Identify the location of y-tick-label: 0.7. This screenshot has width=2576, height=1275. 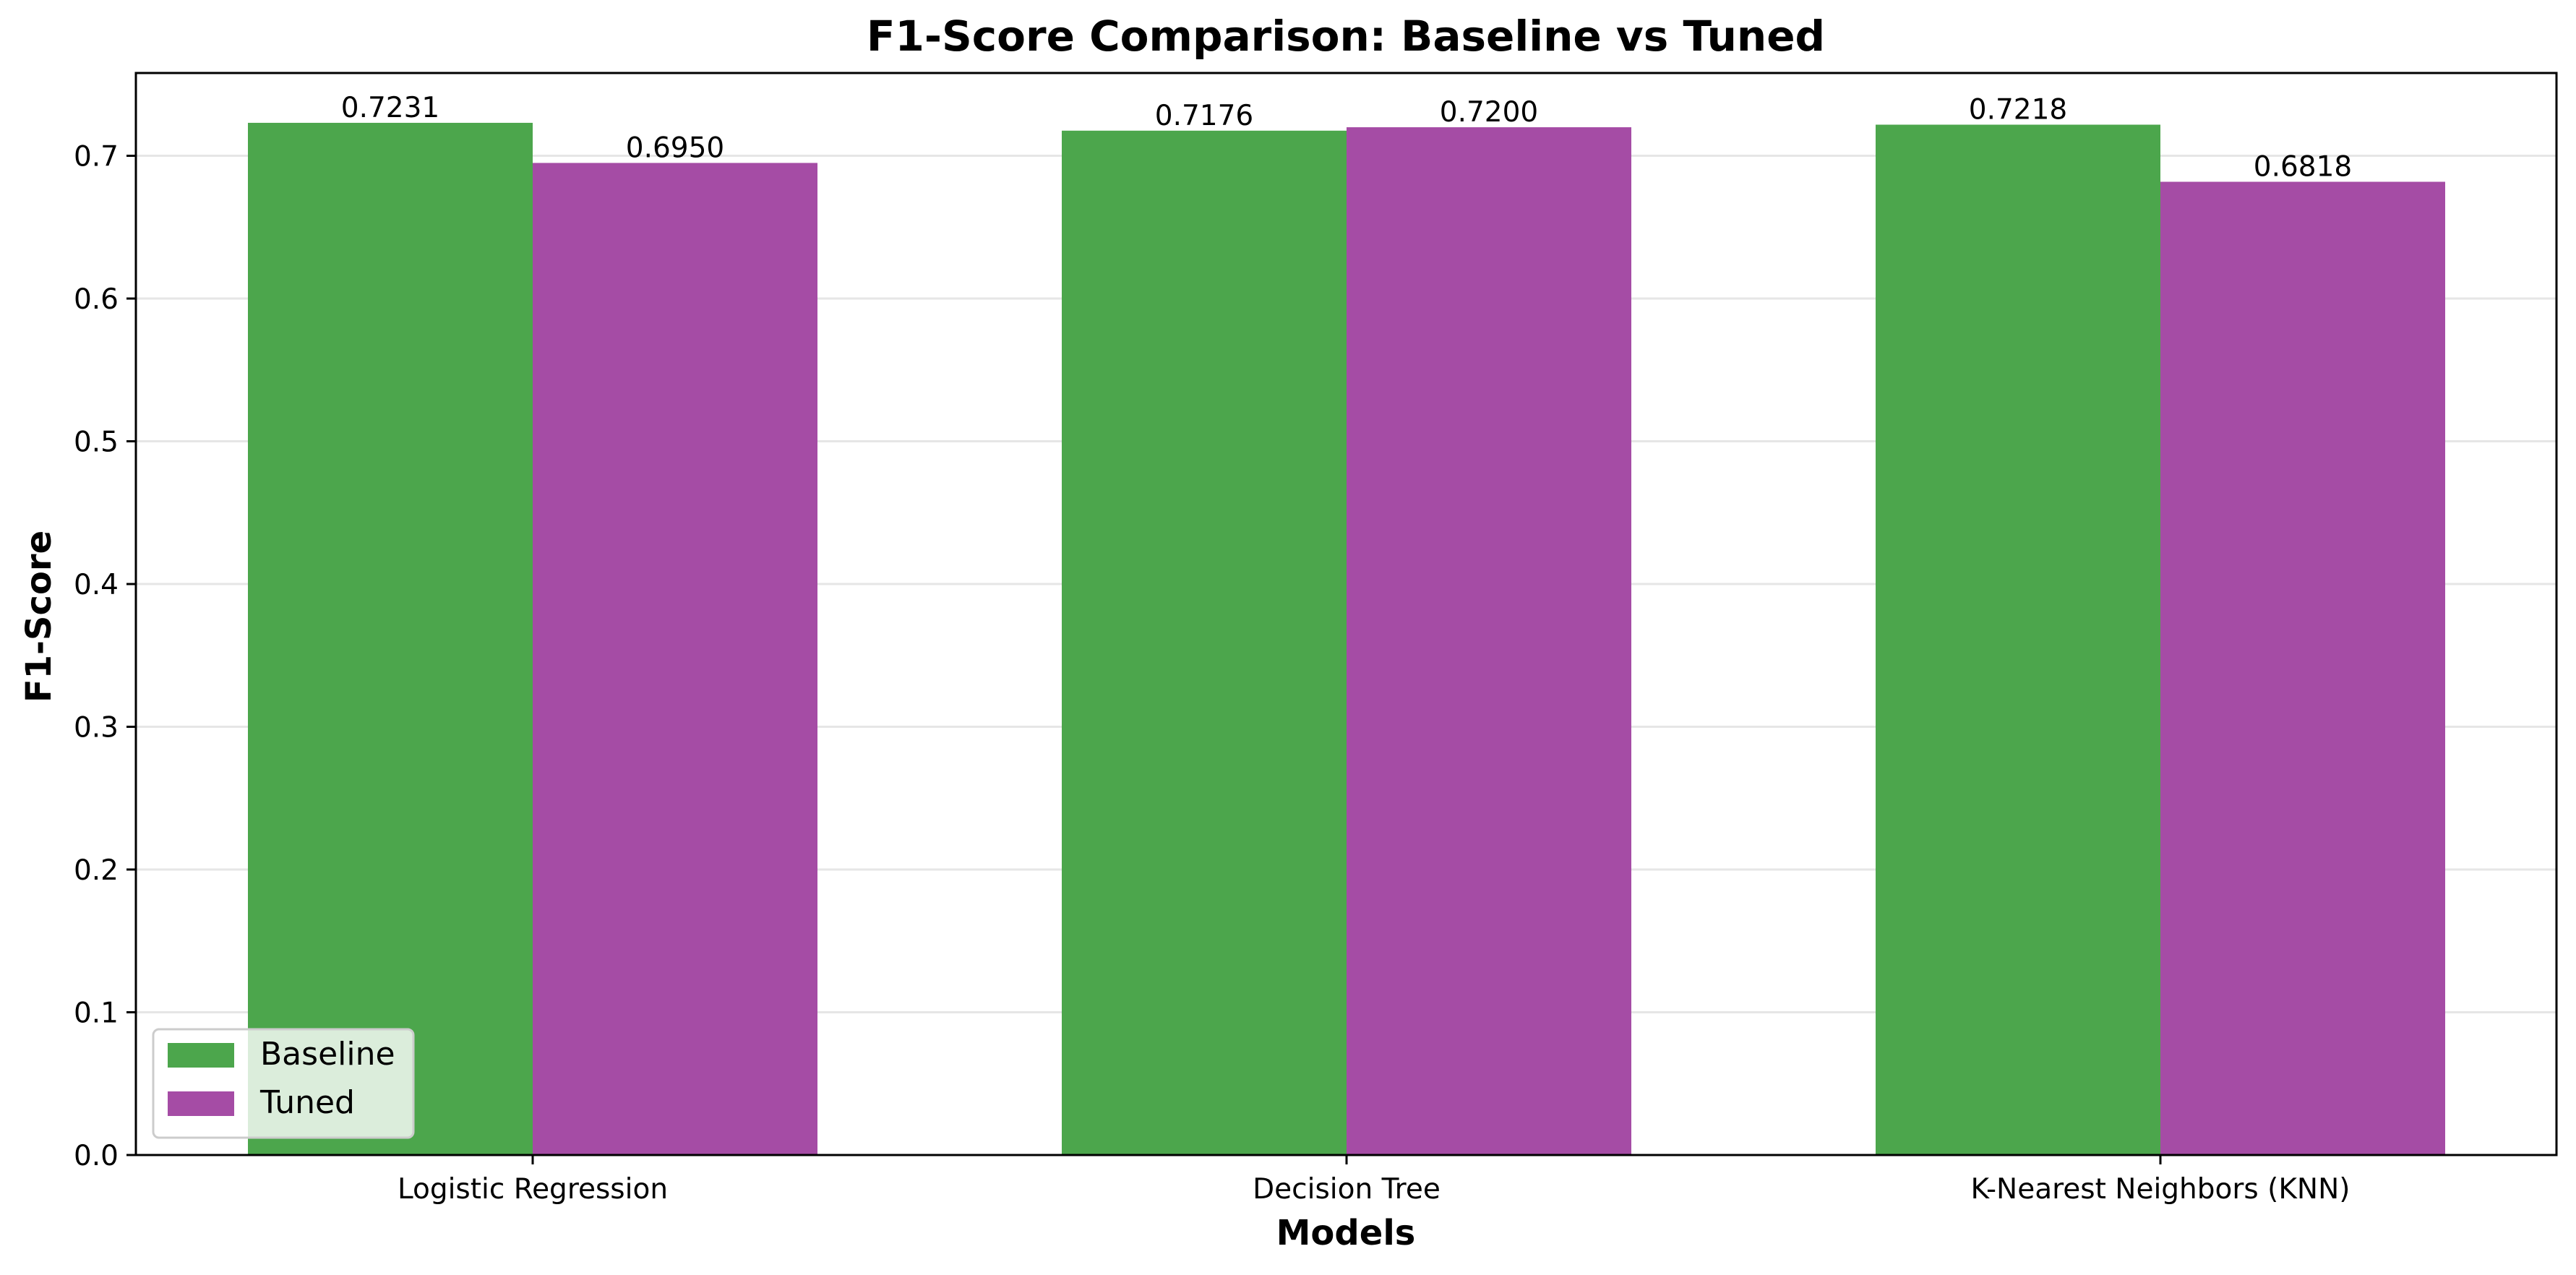
(97, 157).